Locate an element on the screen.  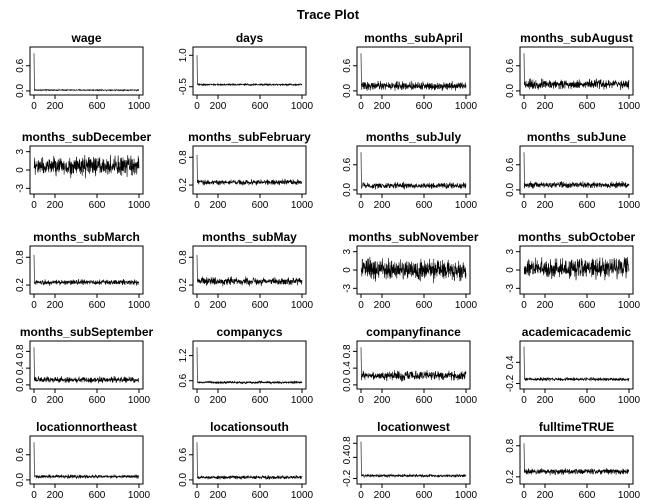
trace-panel: months_subNovember 0 200 600 1000 -3 0 3 is located at coordinates (410, 270).